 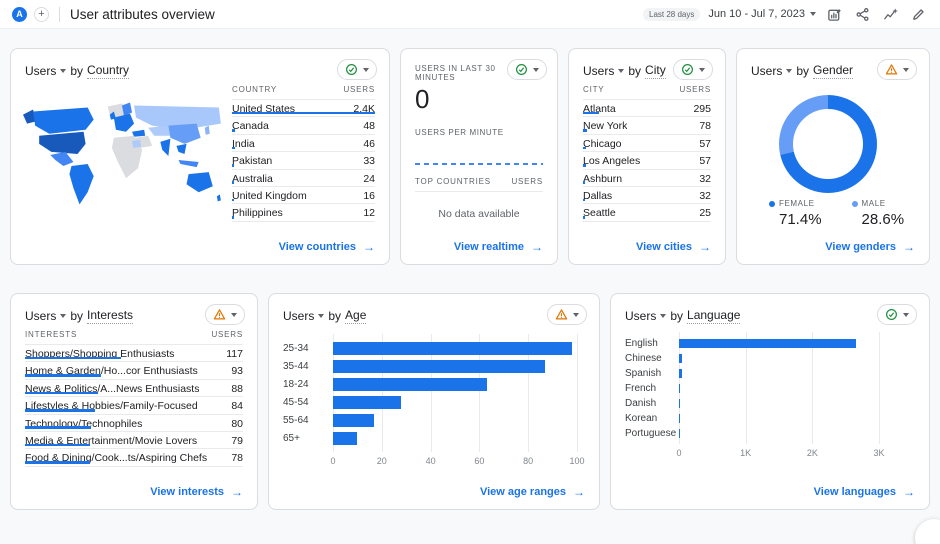 I want to click on table-row: United Kingdom 16, so click(x=303, y=196).